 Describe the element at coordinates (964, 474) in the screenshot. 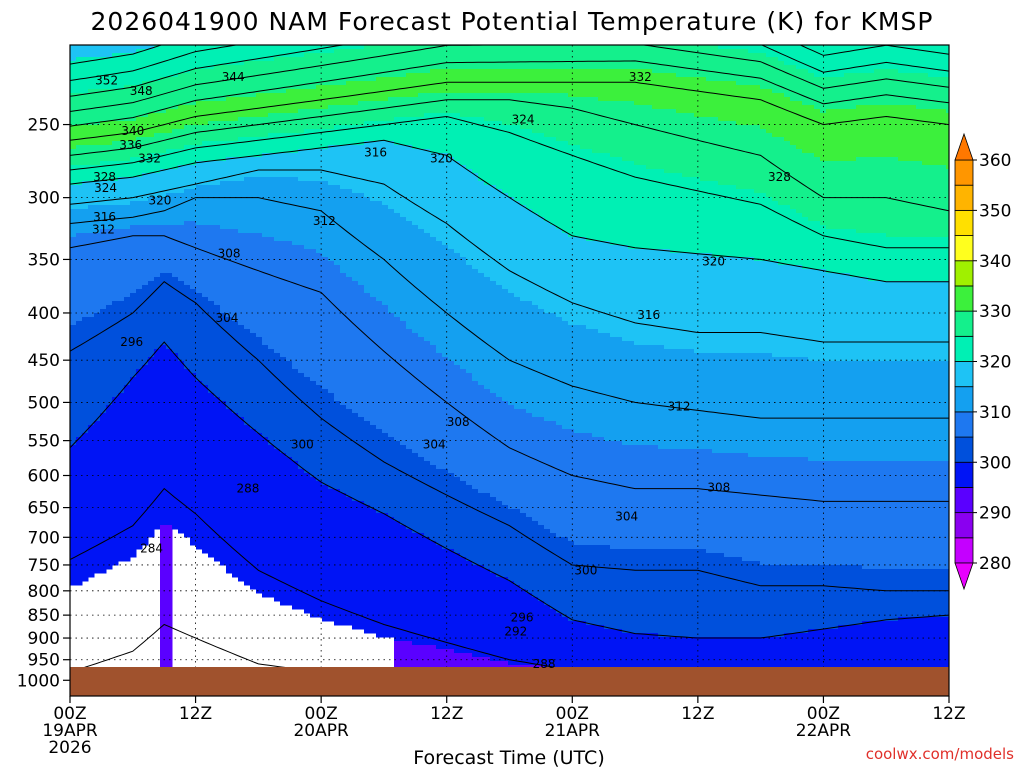

I see `colorbar-swatch` at that location.